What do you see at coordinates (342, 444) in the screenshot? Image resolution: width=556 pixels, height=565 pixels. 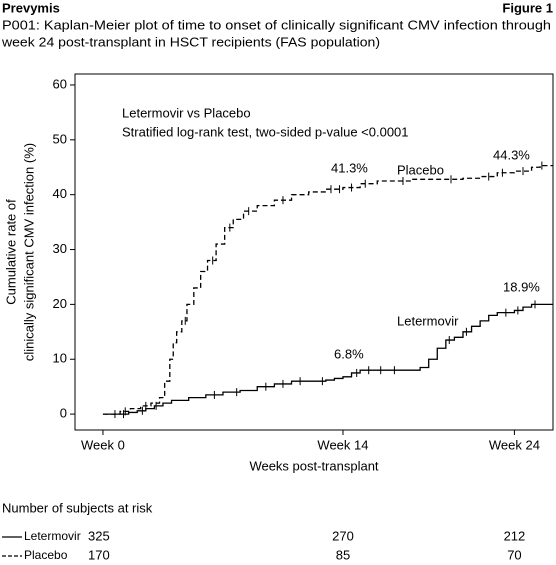 I see `x-tick-label: Week 14` at bounding box center [342, 444].